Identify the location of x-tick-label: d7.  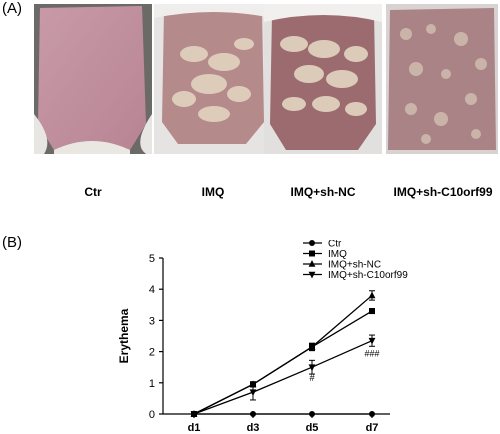
(372, 428).